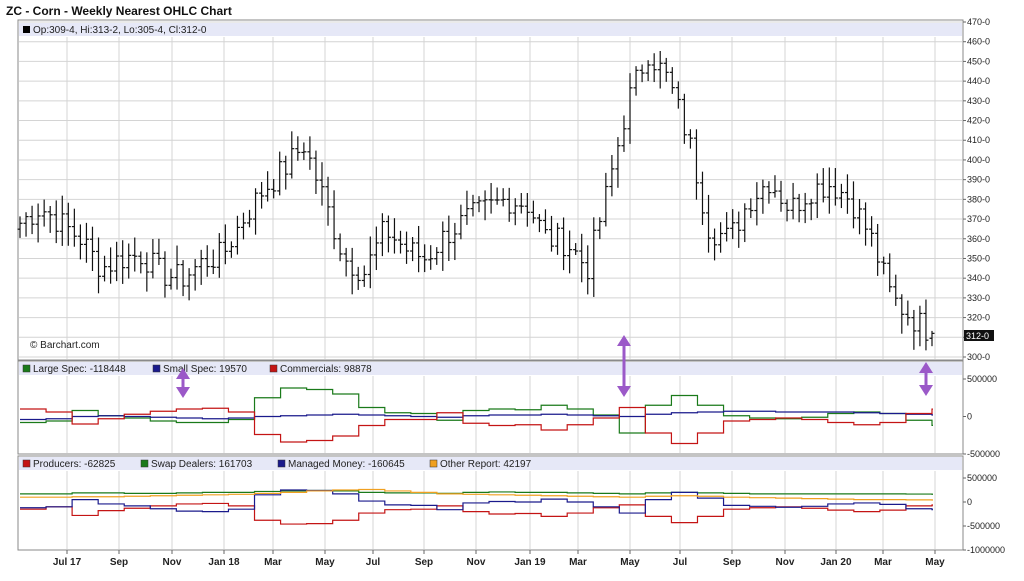 The width and height of the screenshot is (1024, 581). Describe the element at coordinates (978, 140) in the screenshot. I see `y-tick-label: 410-0` at that location.